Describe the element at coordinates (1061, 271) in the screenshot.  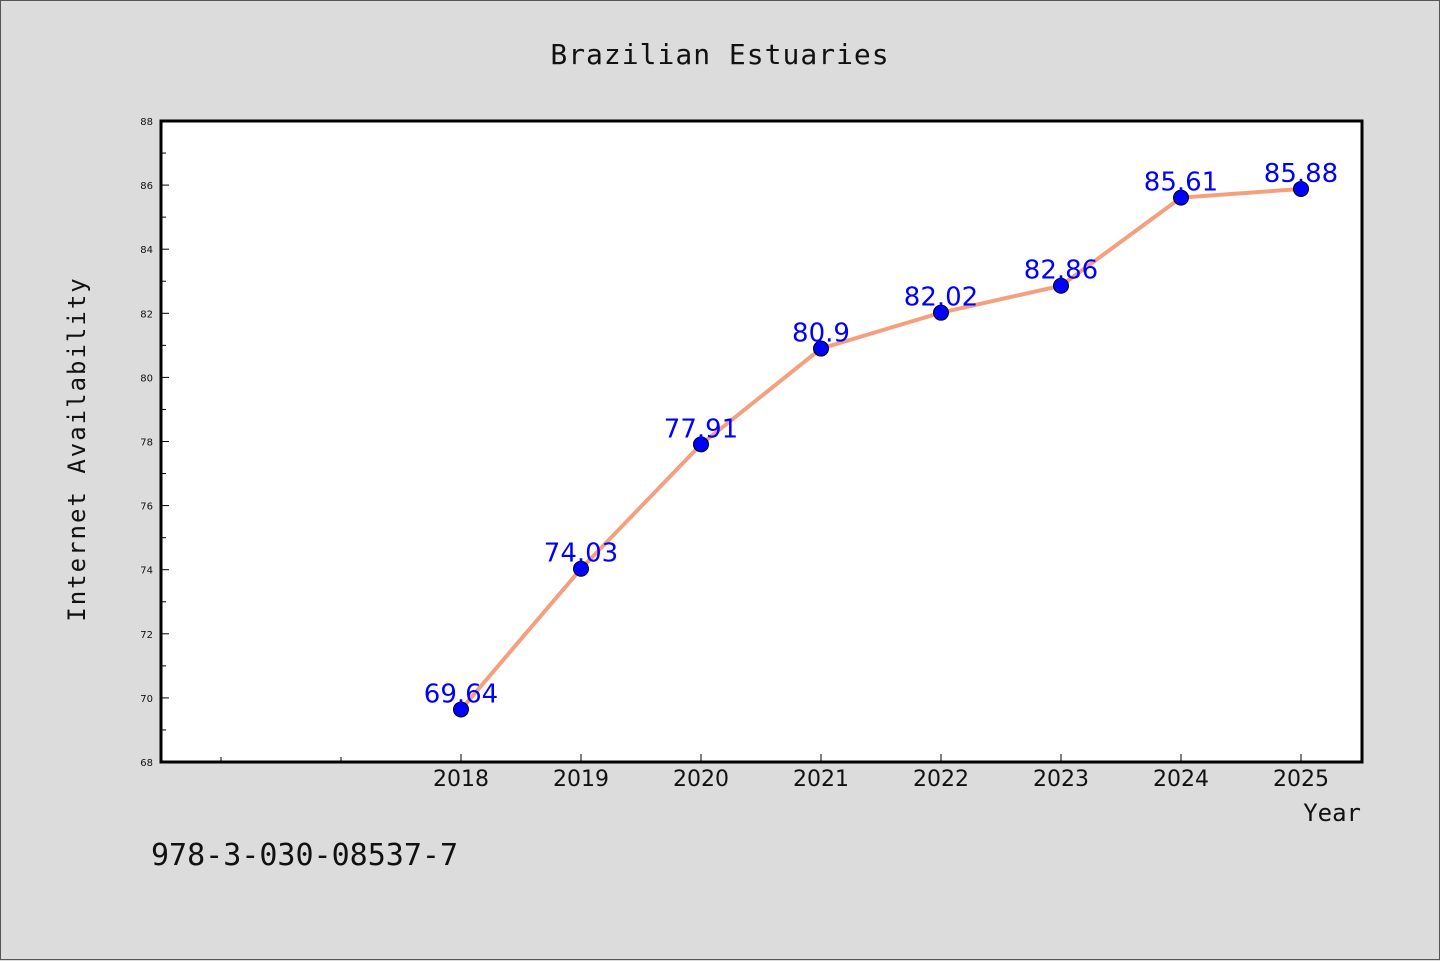
I see `data-label: 82.86` at that location.